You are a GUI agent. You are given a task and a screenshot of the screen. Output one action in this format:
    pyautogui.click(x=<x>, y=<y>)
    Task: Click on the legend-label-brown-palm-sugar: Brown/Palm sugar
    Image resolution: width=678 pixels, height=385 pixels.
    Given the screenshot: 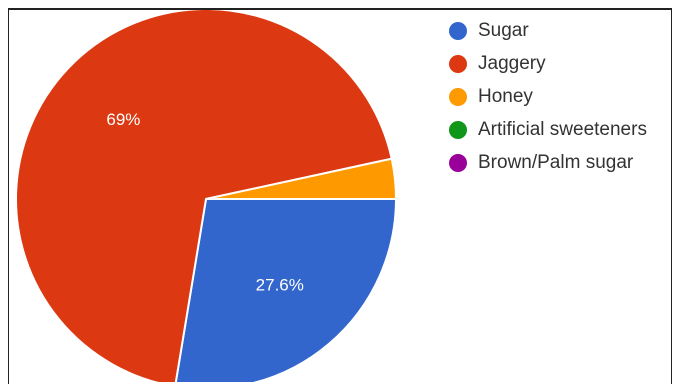 What is the action you would take?
    pyautogui.click(x=556, y=162)
    